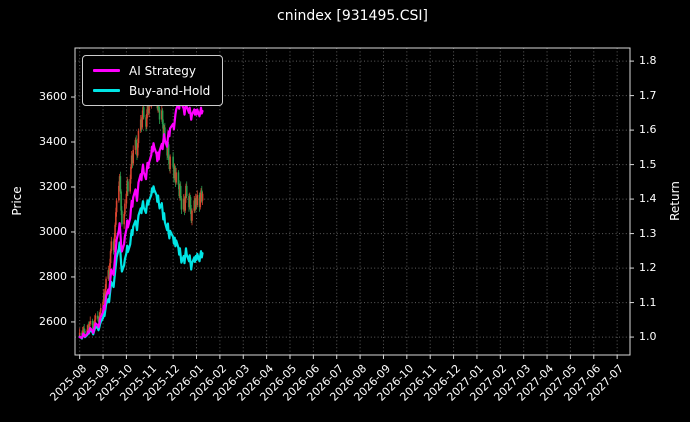 This screenshot has width=690, height=422. I want to click on chart-title: cnindex [931495.CSI], so click(352, 16).